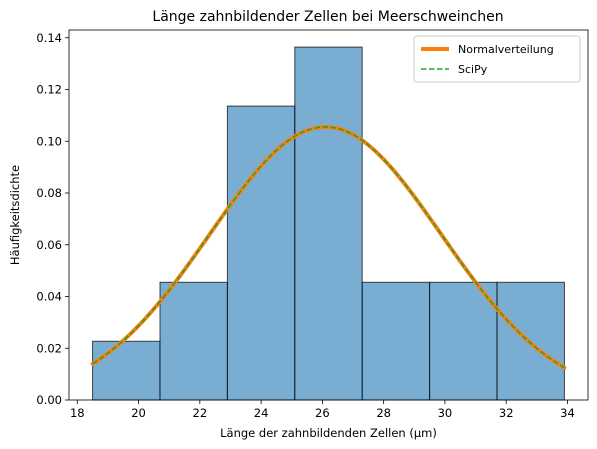 The height and width of the screenshot is (449, 597). Describe the element at coordinates (49, 141) in the screenshot. I see `y-tick-label: 0.10` at that location.